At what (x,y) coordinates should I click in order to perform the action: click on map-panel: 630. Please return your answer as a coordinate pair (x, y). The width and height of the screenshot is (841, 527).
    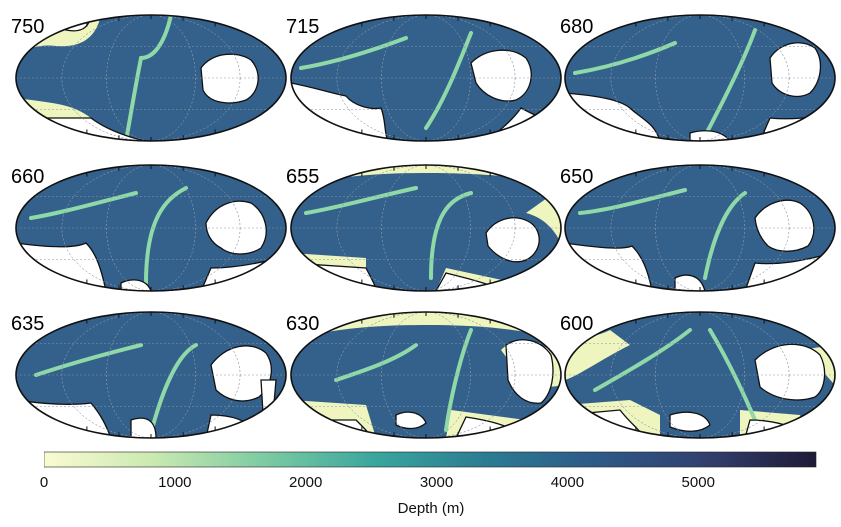
    Looking at the image, I should click on (424, 375).